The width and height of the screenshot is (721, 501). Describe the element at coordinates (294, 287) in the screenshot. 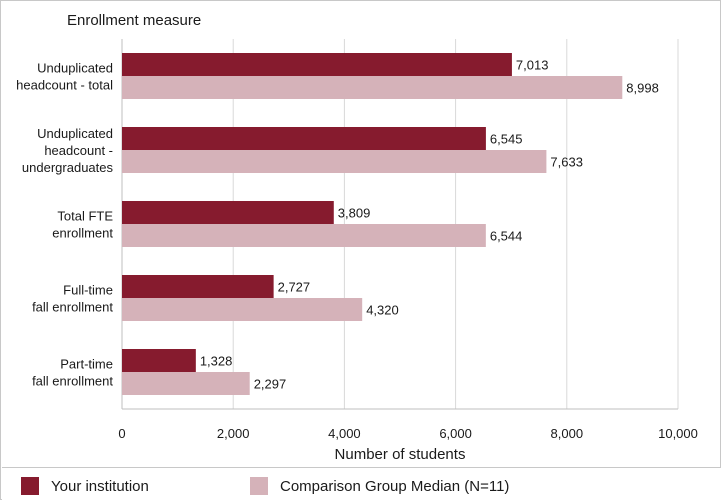

I see `data-label: 2,727` at that location.